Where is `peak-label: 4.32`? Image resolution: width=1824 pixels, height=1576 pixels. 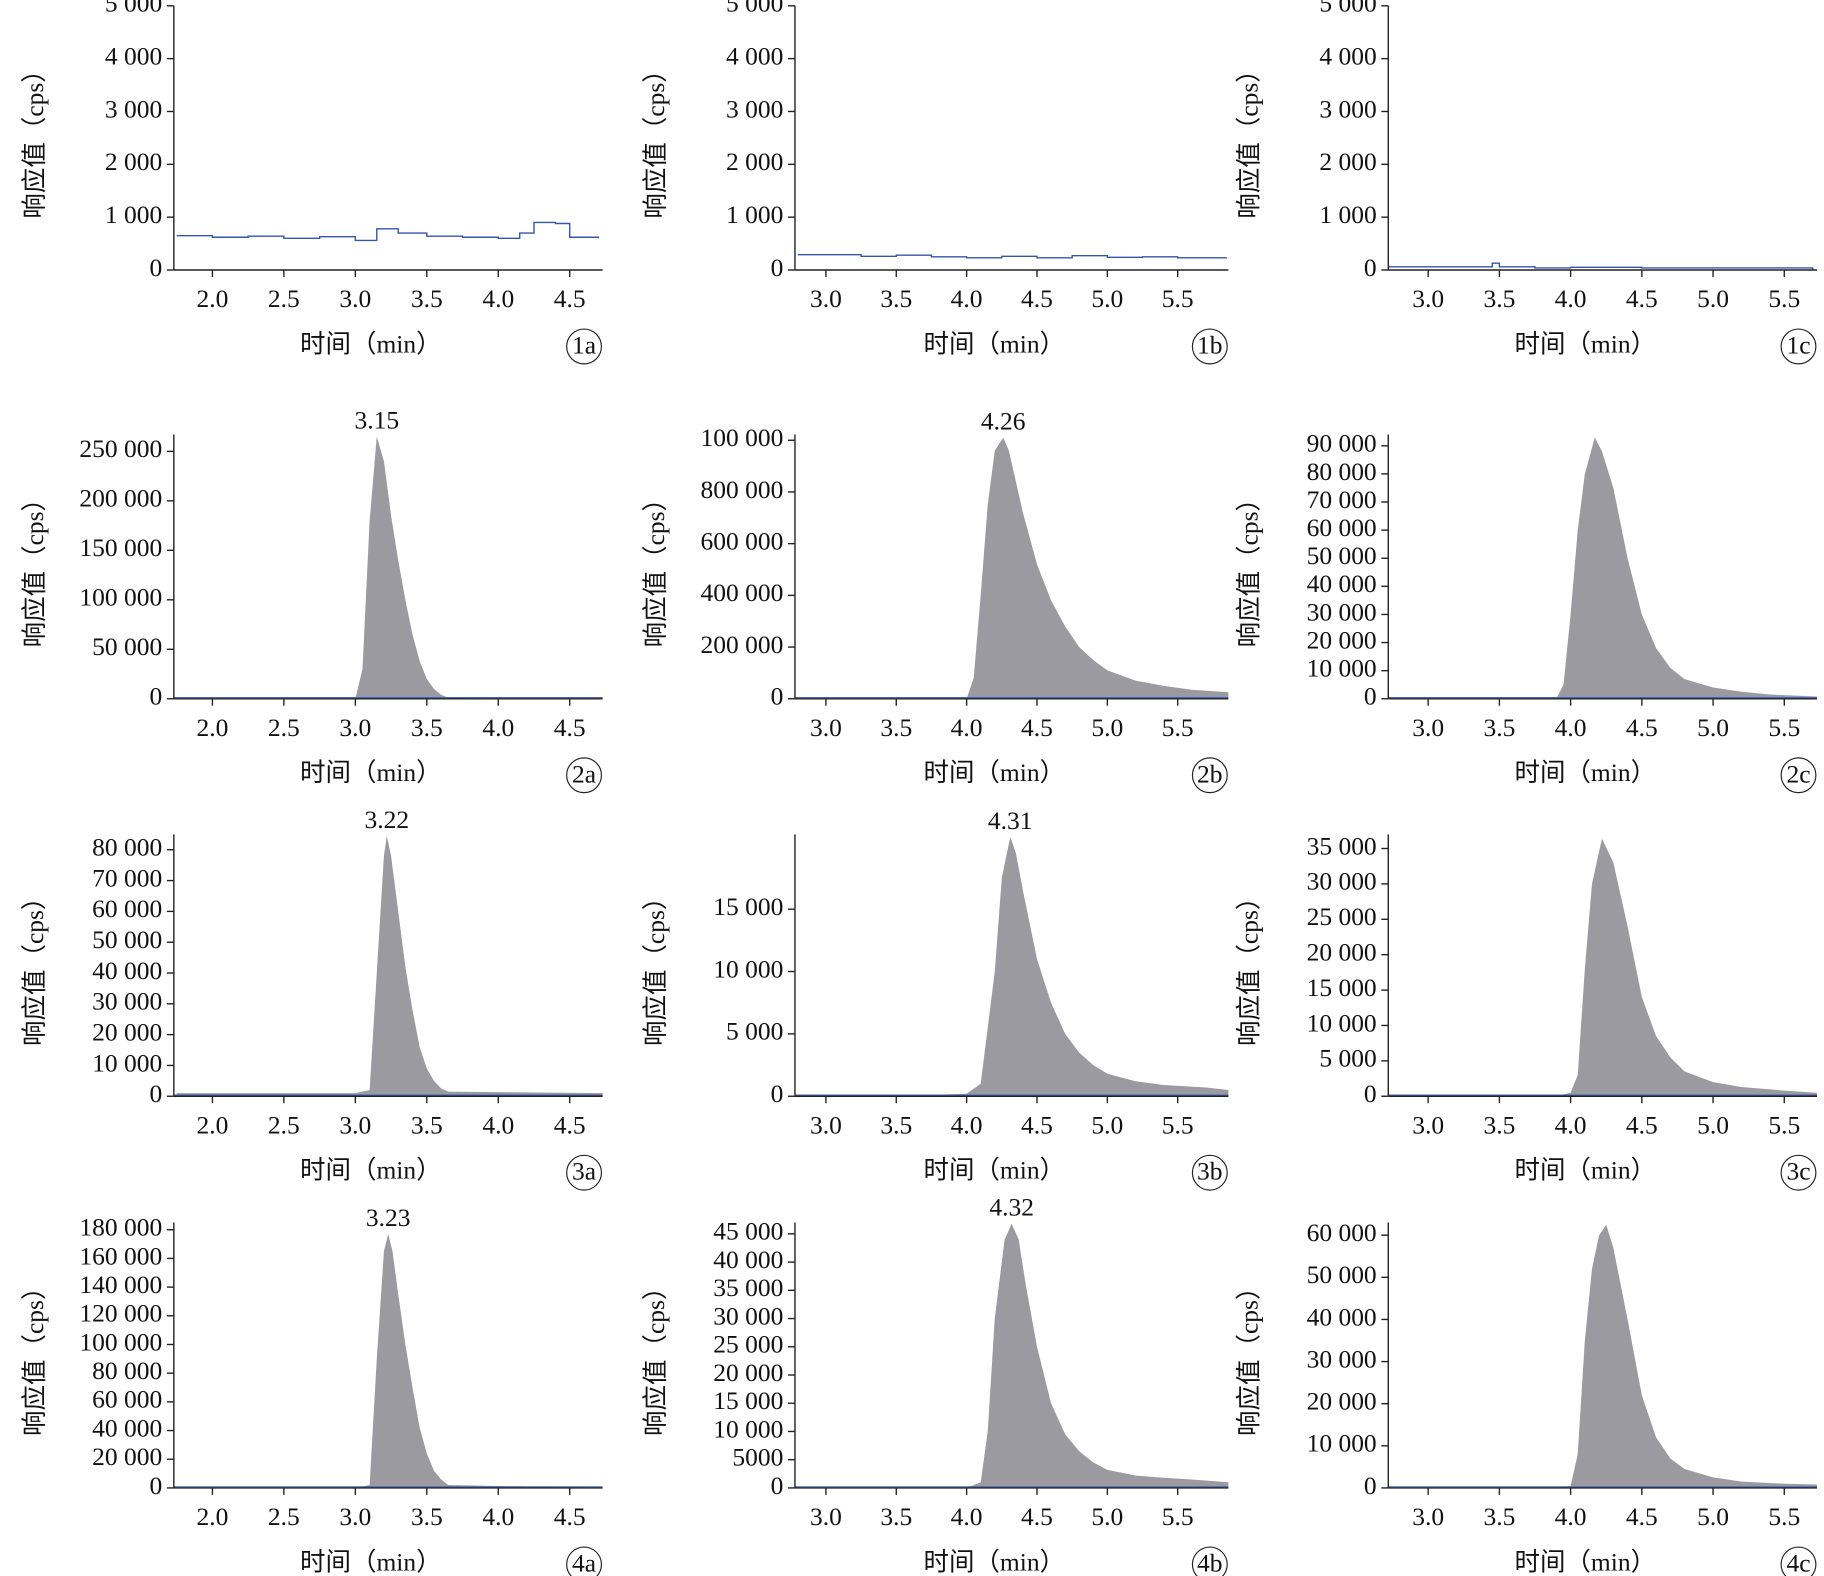
peak-label: 4.32 is located at coordinates (1011, 1207).